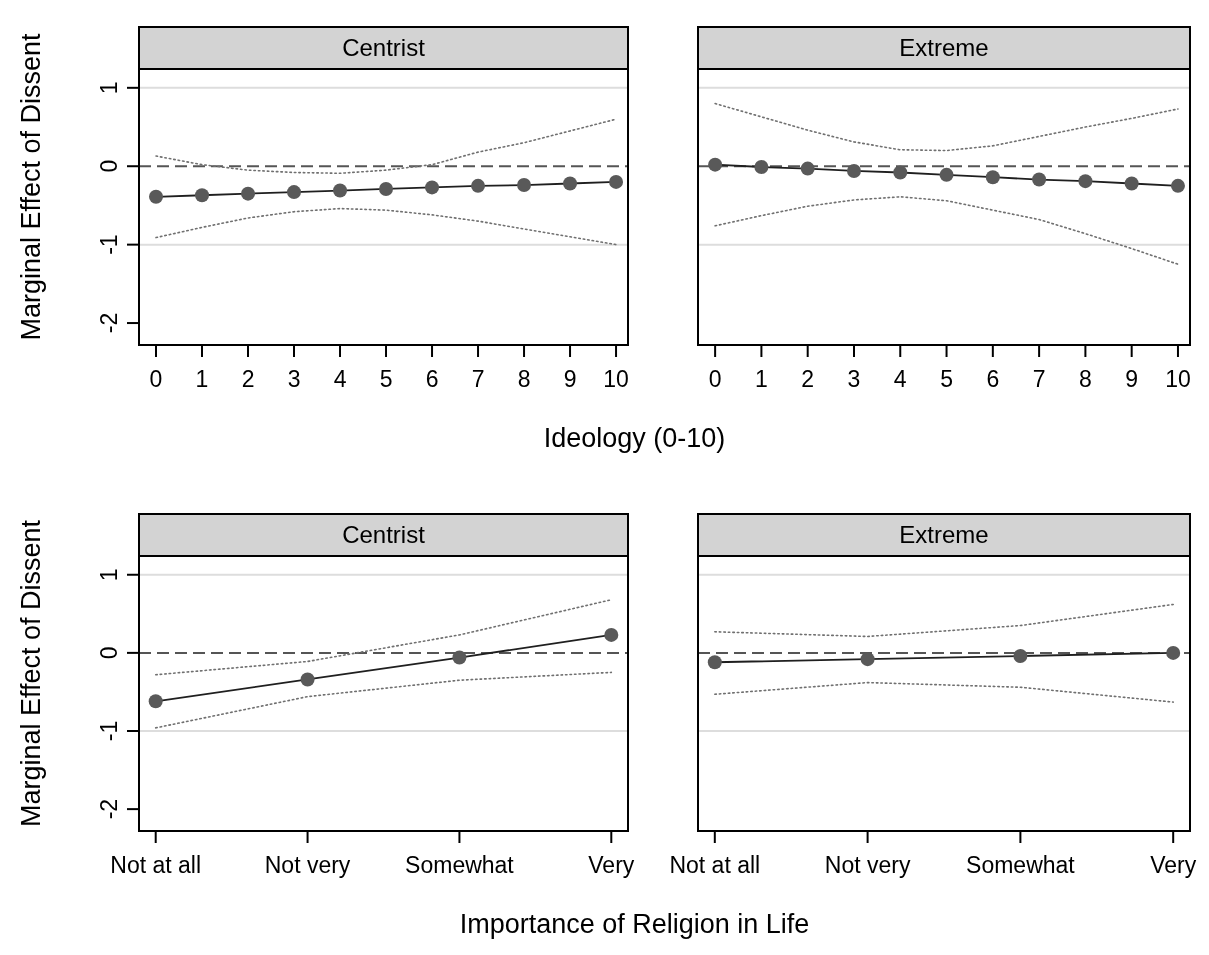 Image resolution: width=1209 pixels, height=955 pixels. What do you see at coordinates (634, 924) in the screenshot?
I see `x-axis-title: Importance of Religion in Life` at bounding box center [634, 924].